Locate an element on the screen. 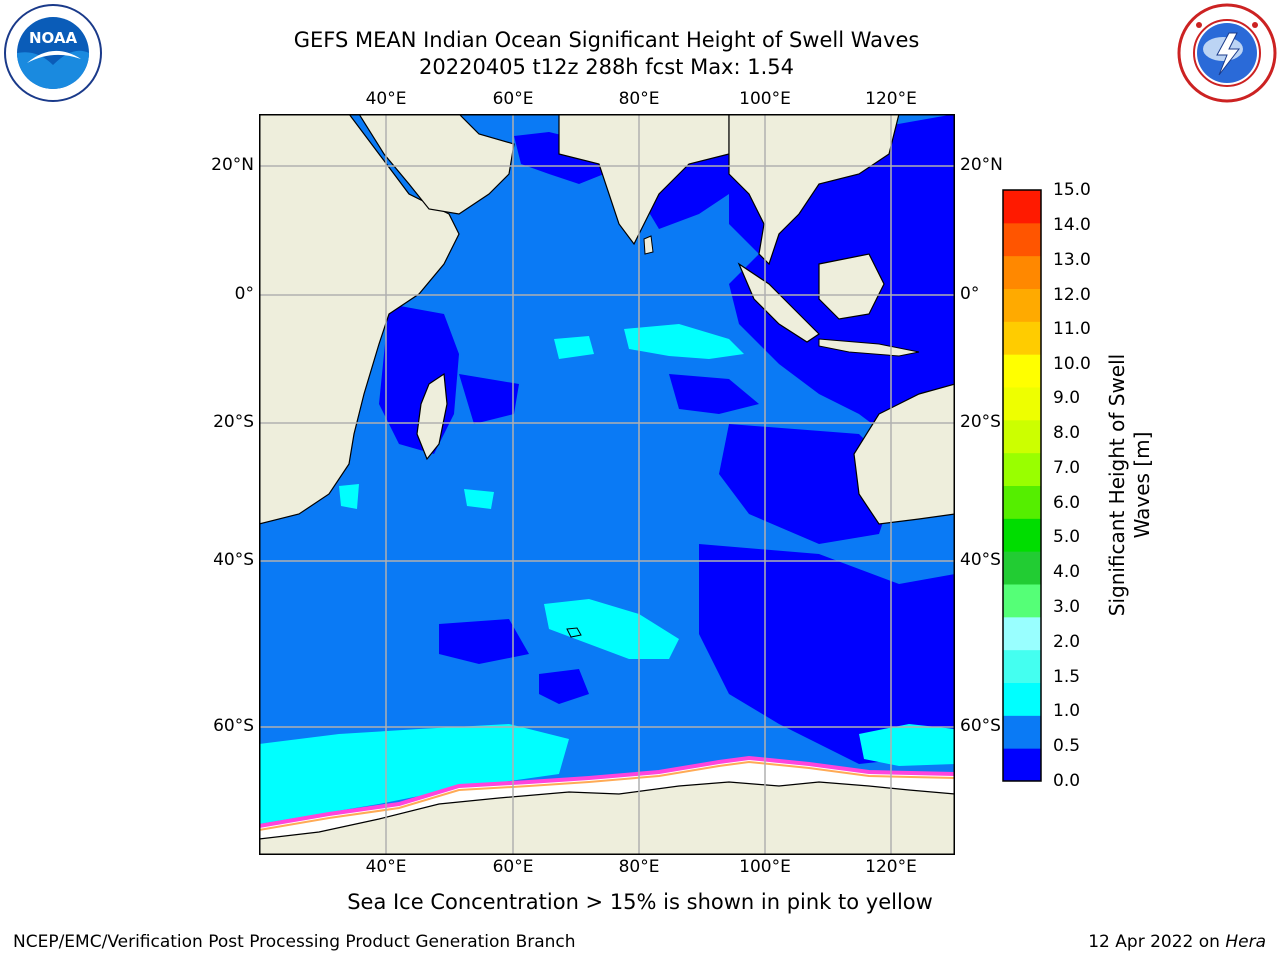 The height and width of the screenshot is (960, 1280). lon-tick-bottom: 80°E is located at coordinates (639, 867).